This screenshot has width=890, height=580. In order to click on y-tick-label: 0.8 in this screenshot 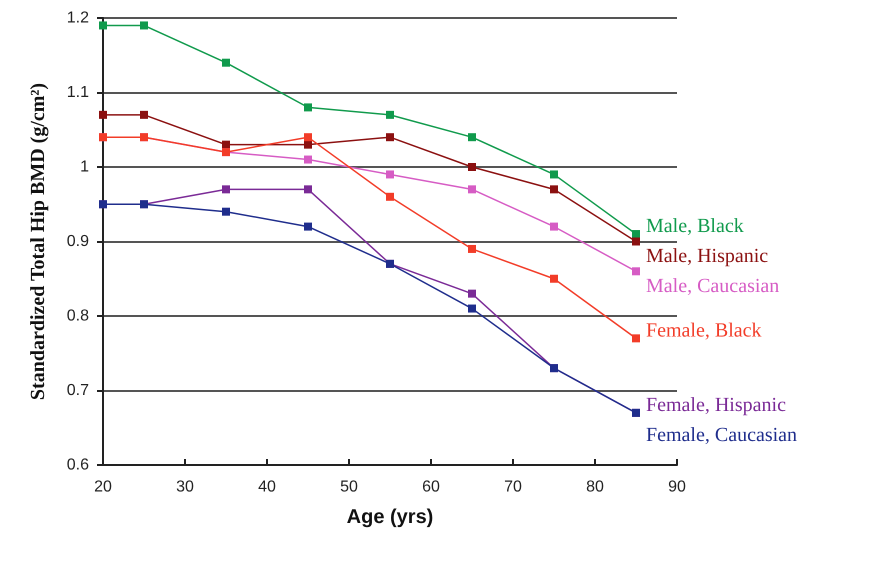, I will do `click(78, 316)`.